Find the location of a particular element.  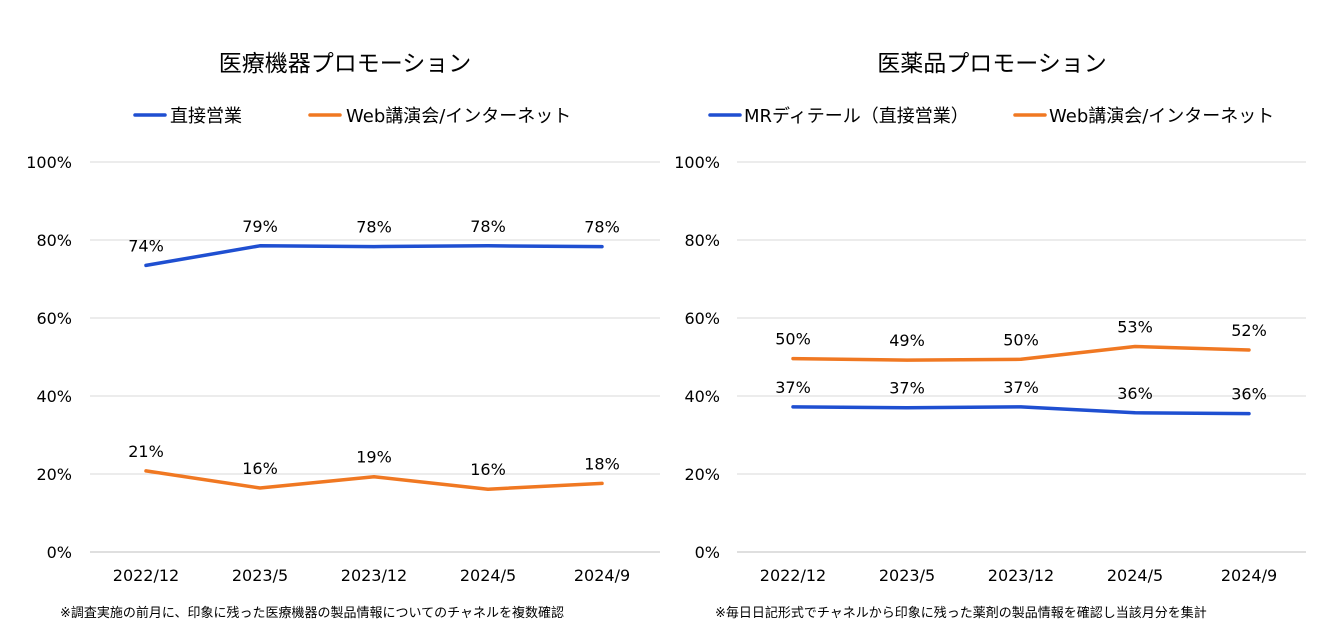

data-label: 52% is located at coordinates (1249, 330).